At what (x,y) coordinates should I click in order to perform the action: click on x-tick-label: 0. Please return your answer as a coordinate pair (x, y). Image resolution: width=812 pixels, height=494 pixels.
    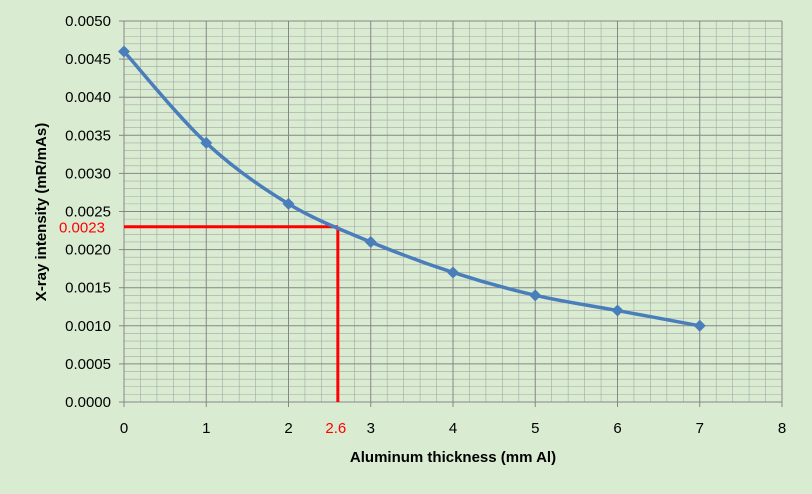
    Looking at the image, I should click on (124, 428).